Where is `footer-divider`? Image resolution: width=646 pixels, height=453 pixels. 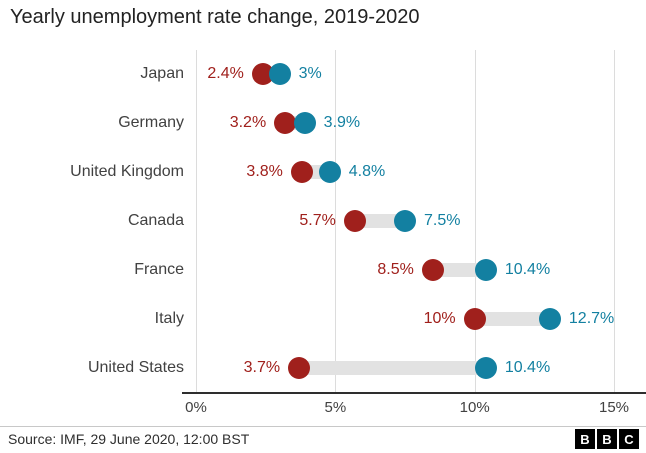 footer-divider is located at coordinates (323, 426).